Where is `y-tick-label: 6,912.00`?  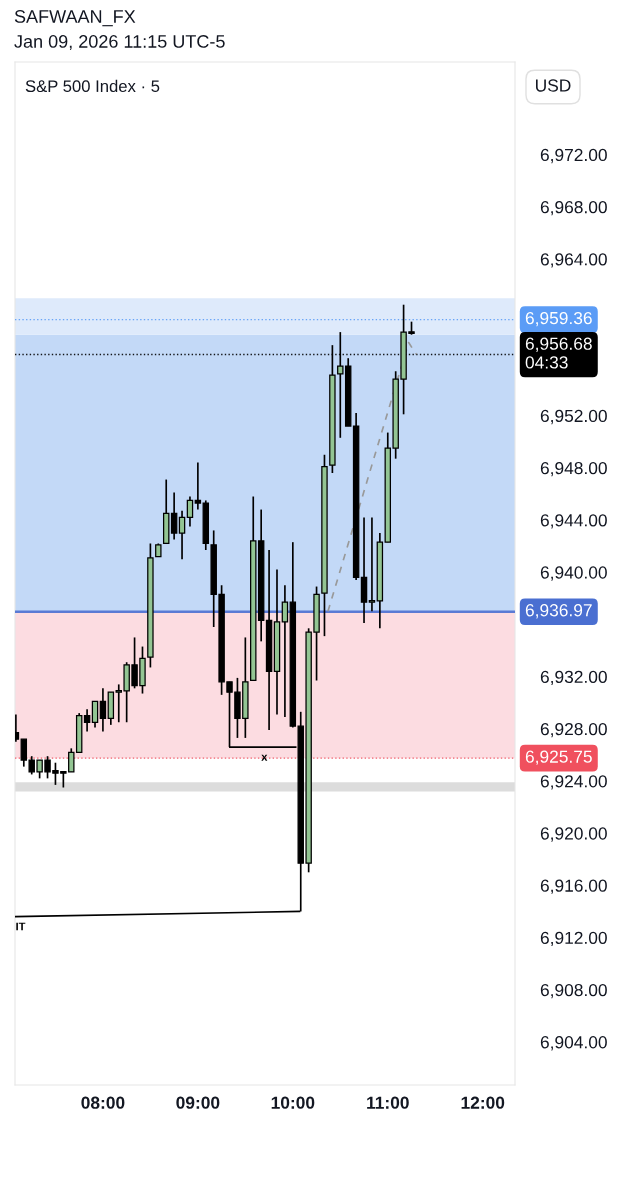
y-tick-label: 6,912.00 is located at coordinates (573, 939).